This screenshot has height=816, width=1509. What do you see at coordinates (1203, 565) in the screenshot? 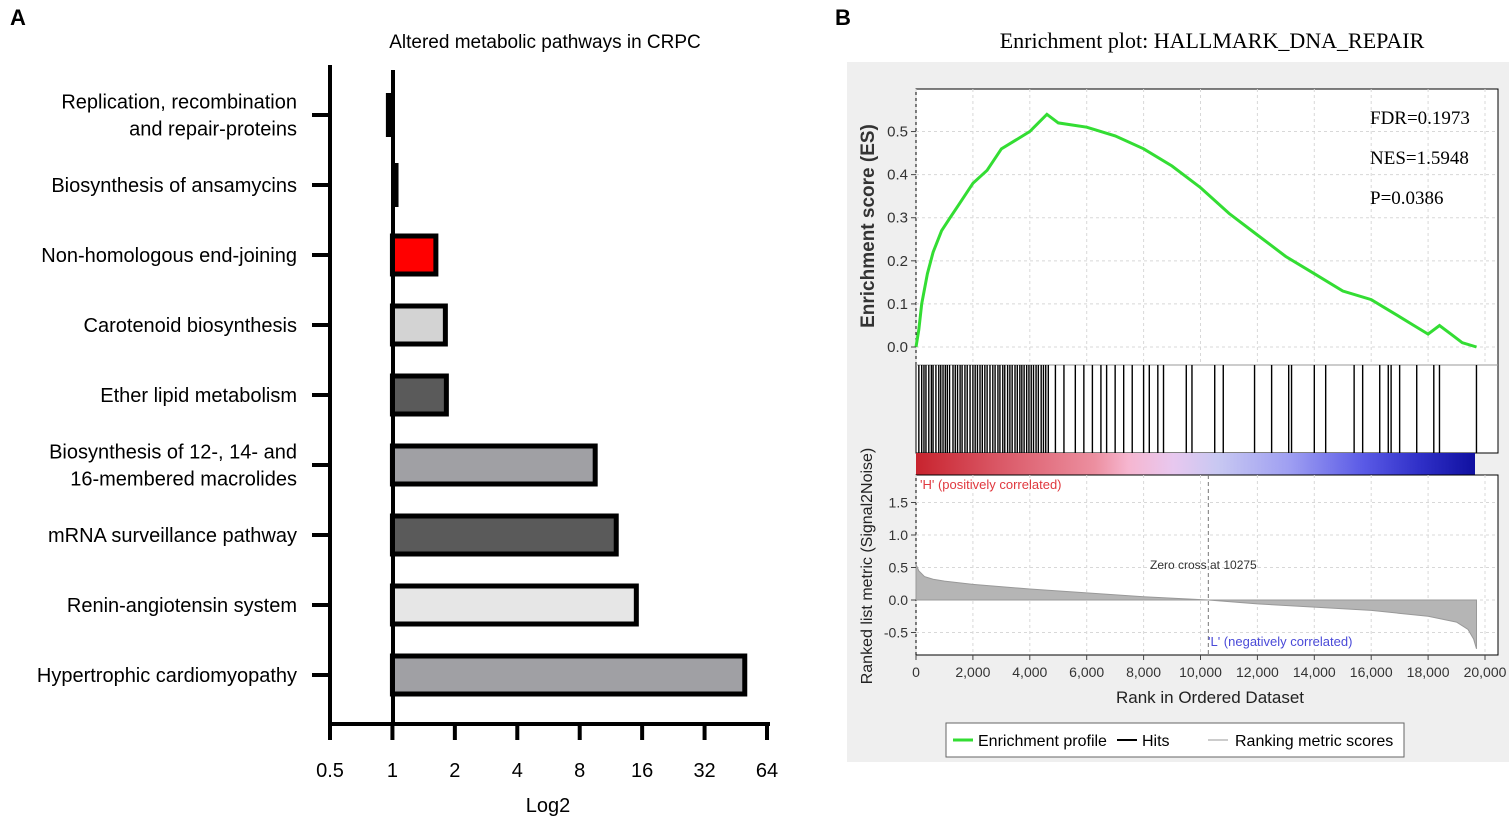
I see `zero-cross-label: Zero cross at 10275` at bounding box center [1203, 565].